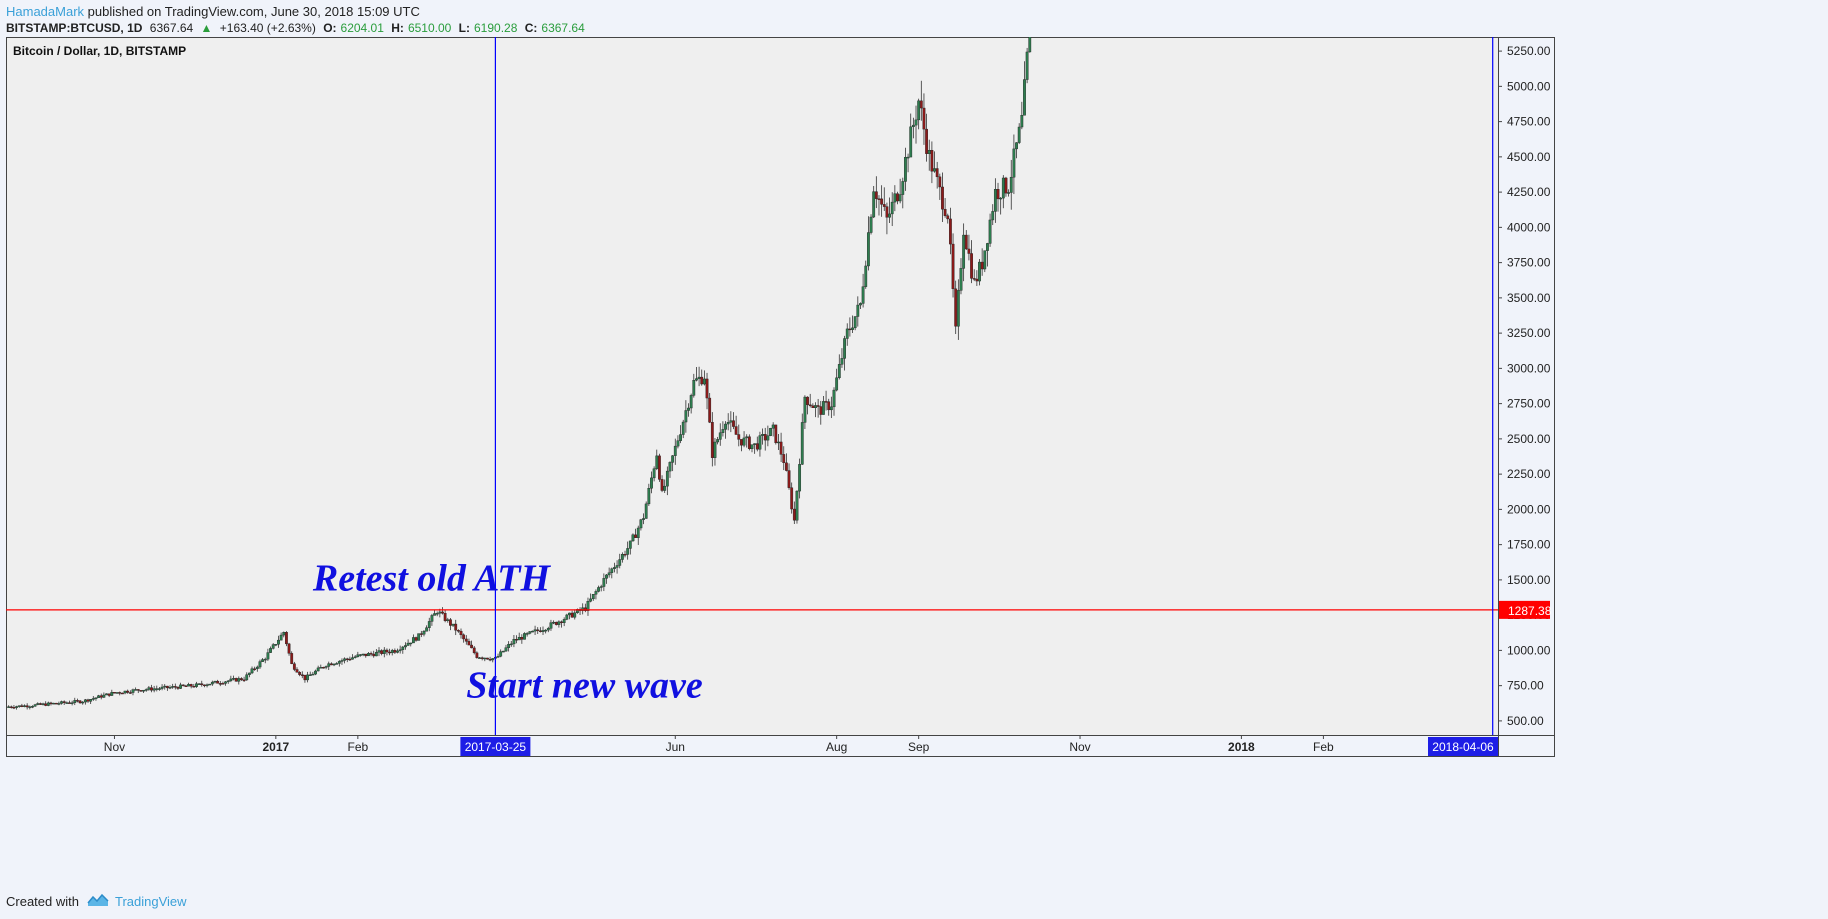  Describe the element at coordinates (1526, 386) in the screenshot. I see `price-axis-area` at that location.